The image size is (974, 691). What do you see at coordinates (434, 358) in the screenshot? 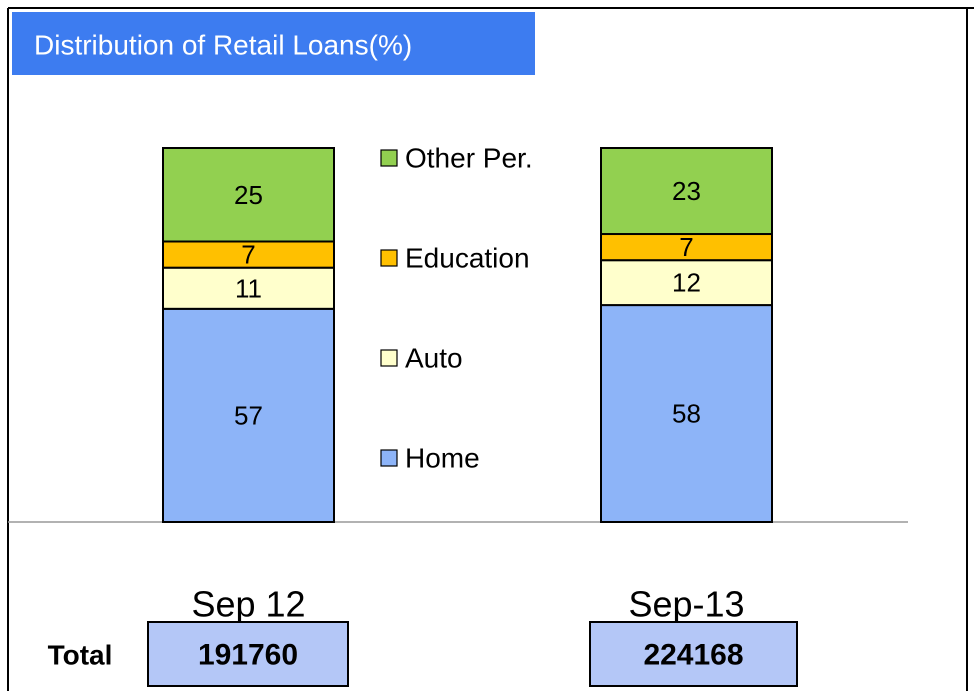
I see `legend-label: Auto` at bounding box center [434, 358].